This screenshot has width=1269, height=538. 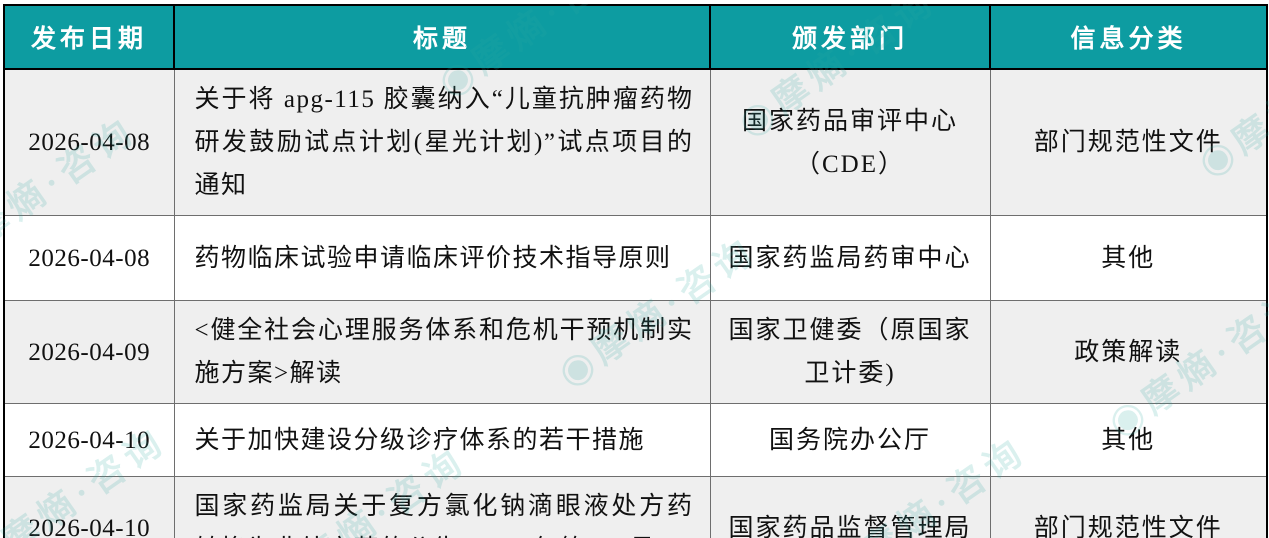 I want to click on publish-date-cell: 2026-04-09, so click(x=89, y=352).